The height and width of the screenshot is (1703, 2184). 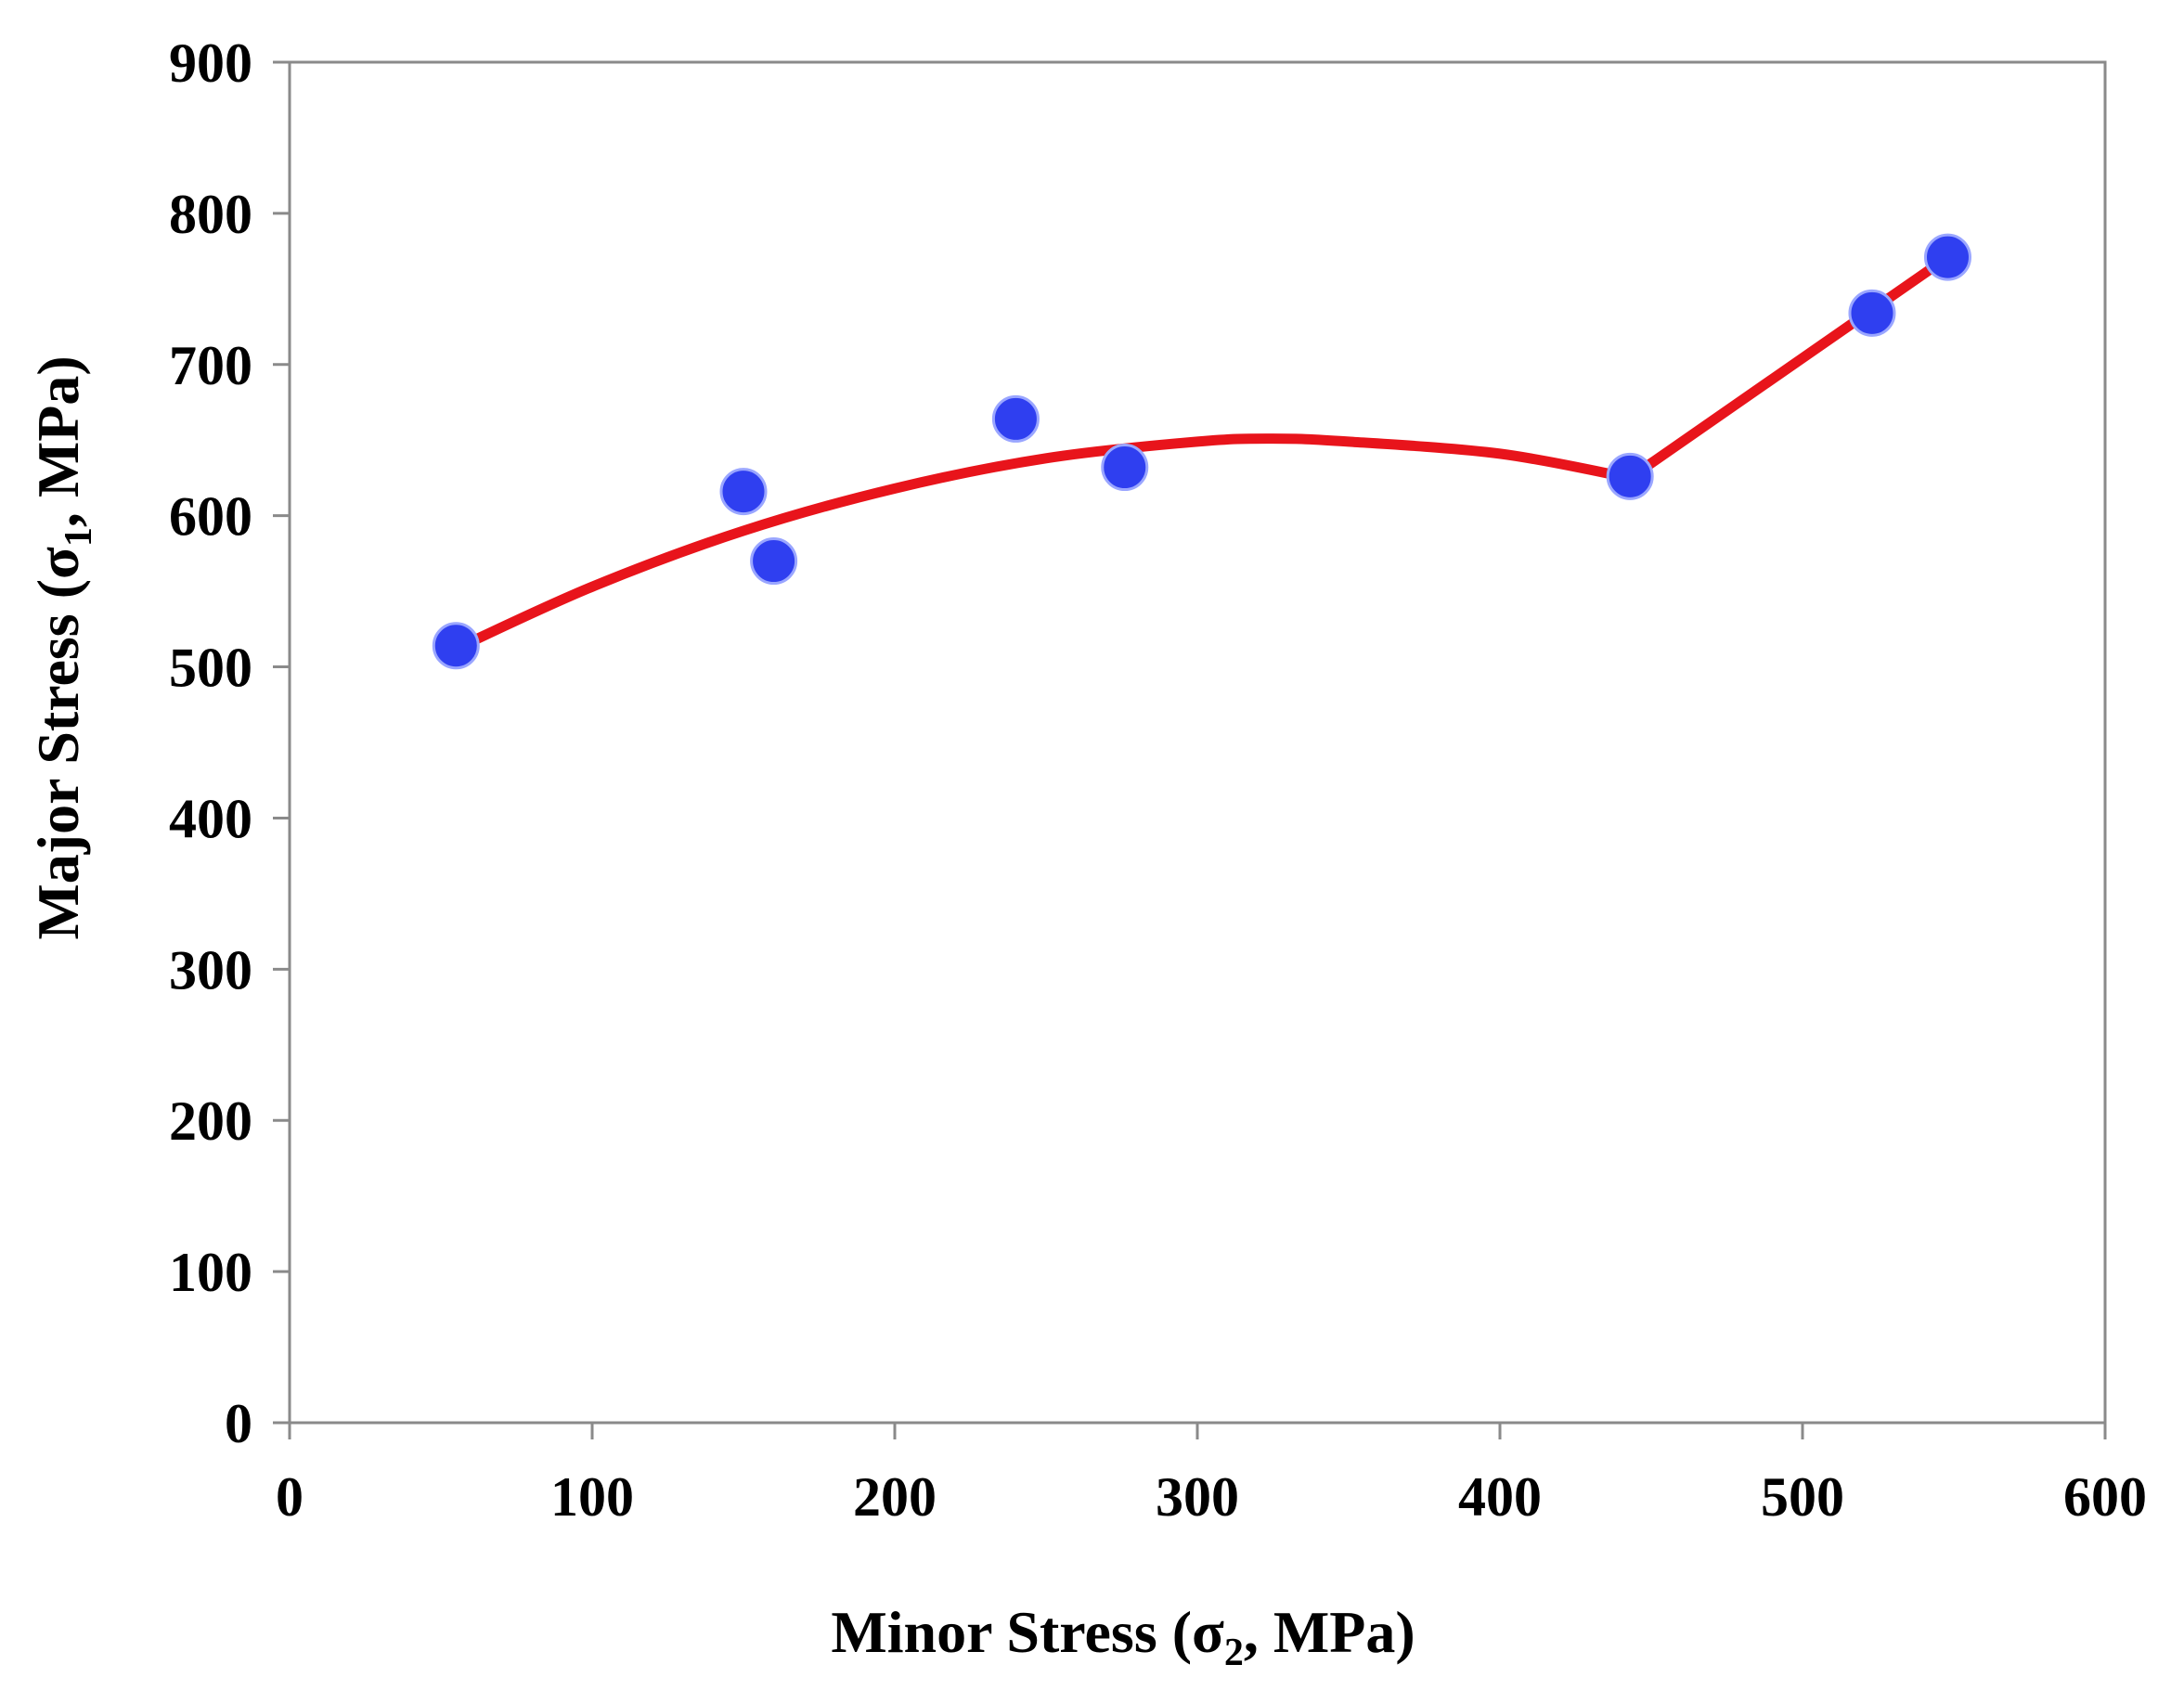 I want to click on y-tick-label: 900, so click(x=210, y=63).